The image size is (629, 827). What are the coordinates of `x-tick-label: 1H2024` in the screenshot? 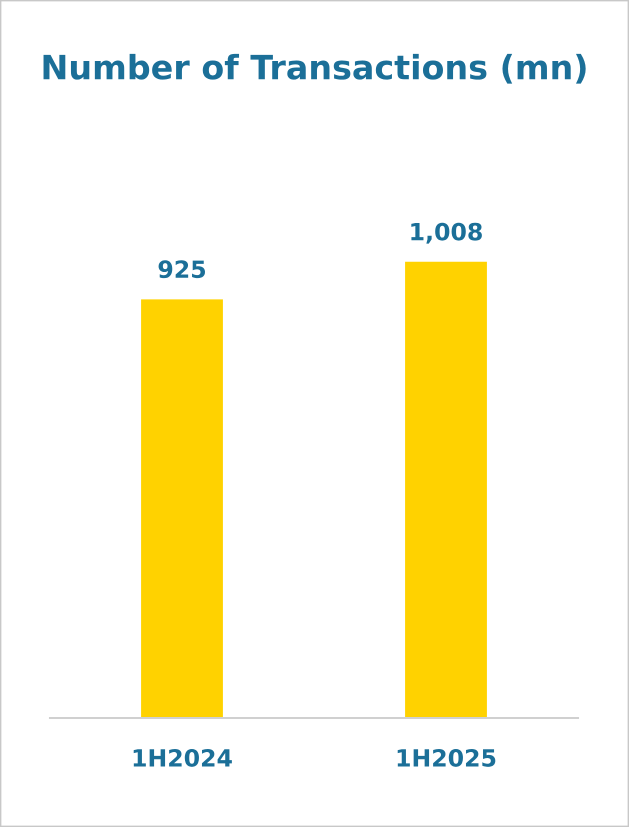 It's located at (183, 757).